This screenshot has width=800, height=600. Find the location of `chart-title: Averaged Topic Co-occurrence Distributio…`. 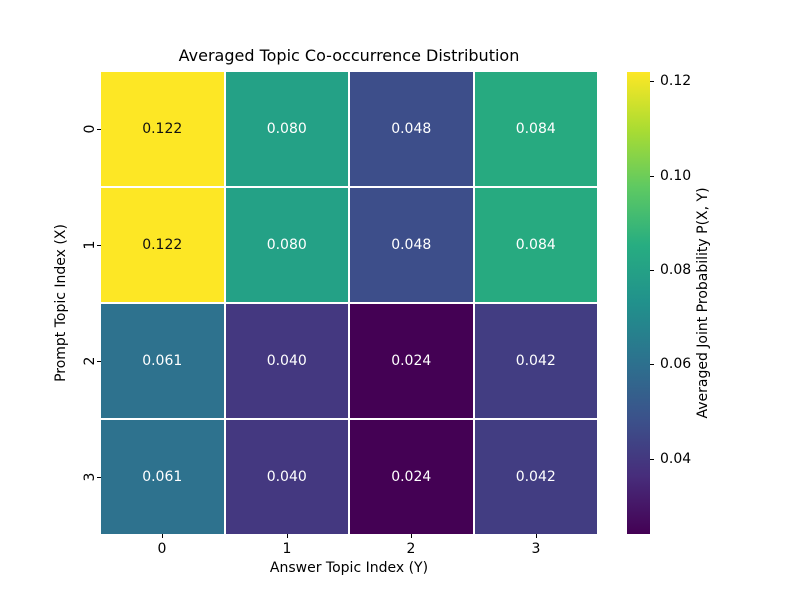

chart-title: Averaged Topic Co-occurrence Distributio… is located at coordinates (349, 55).